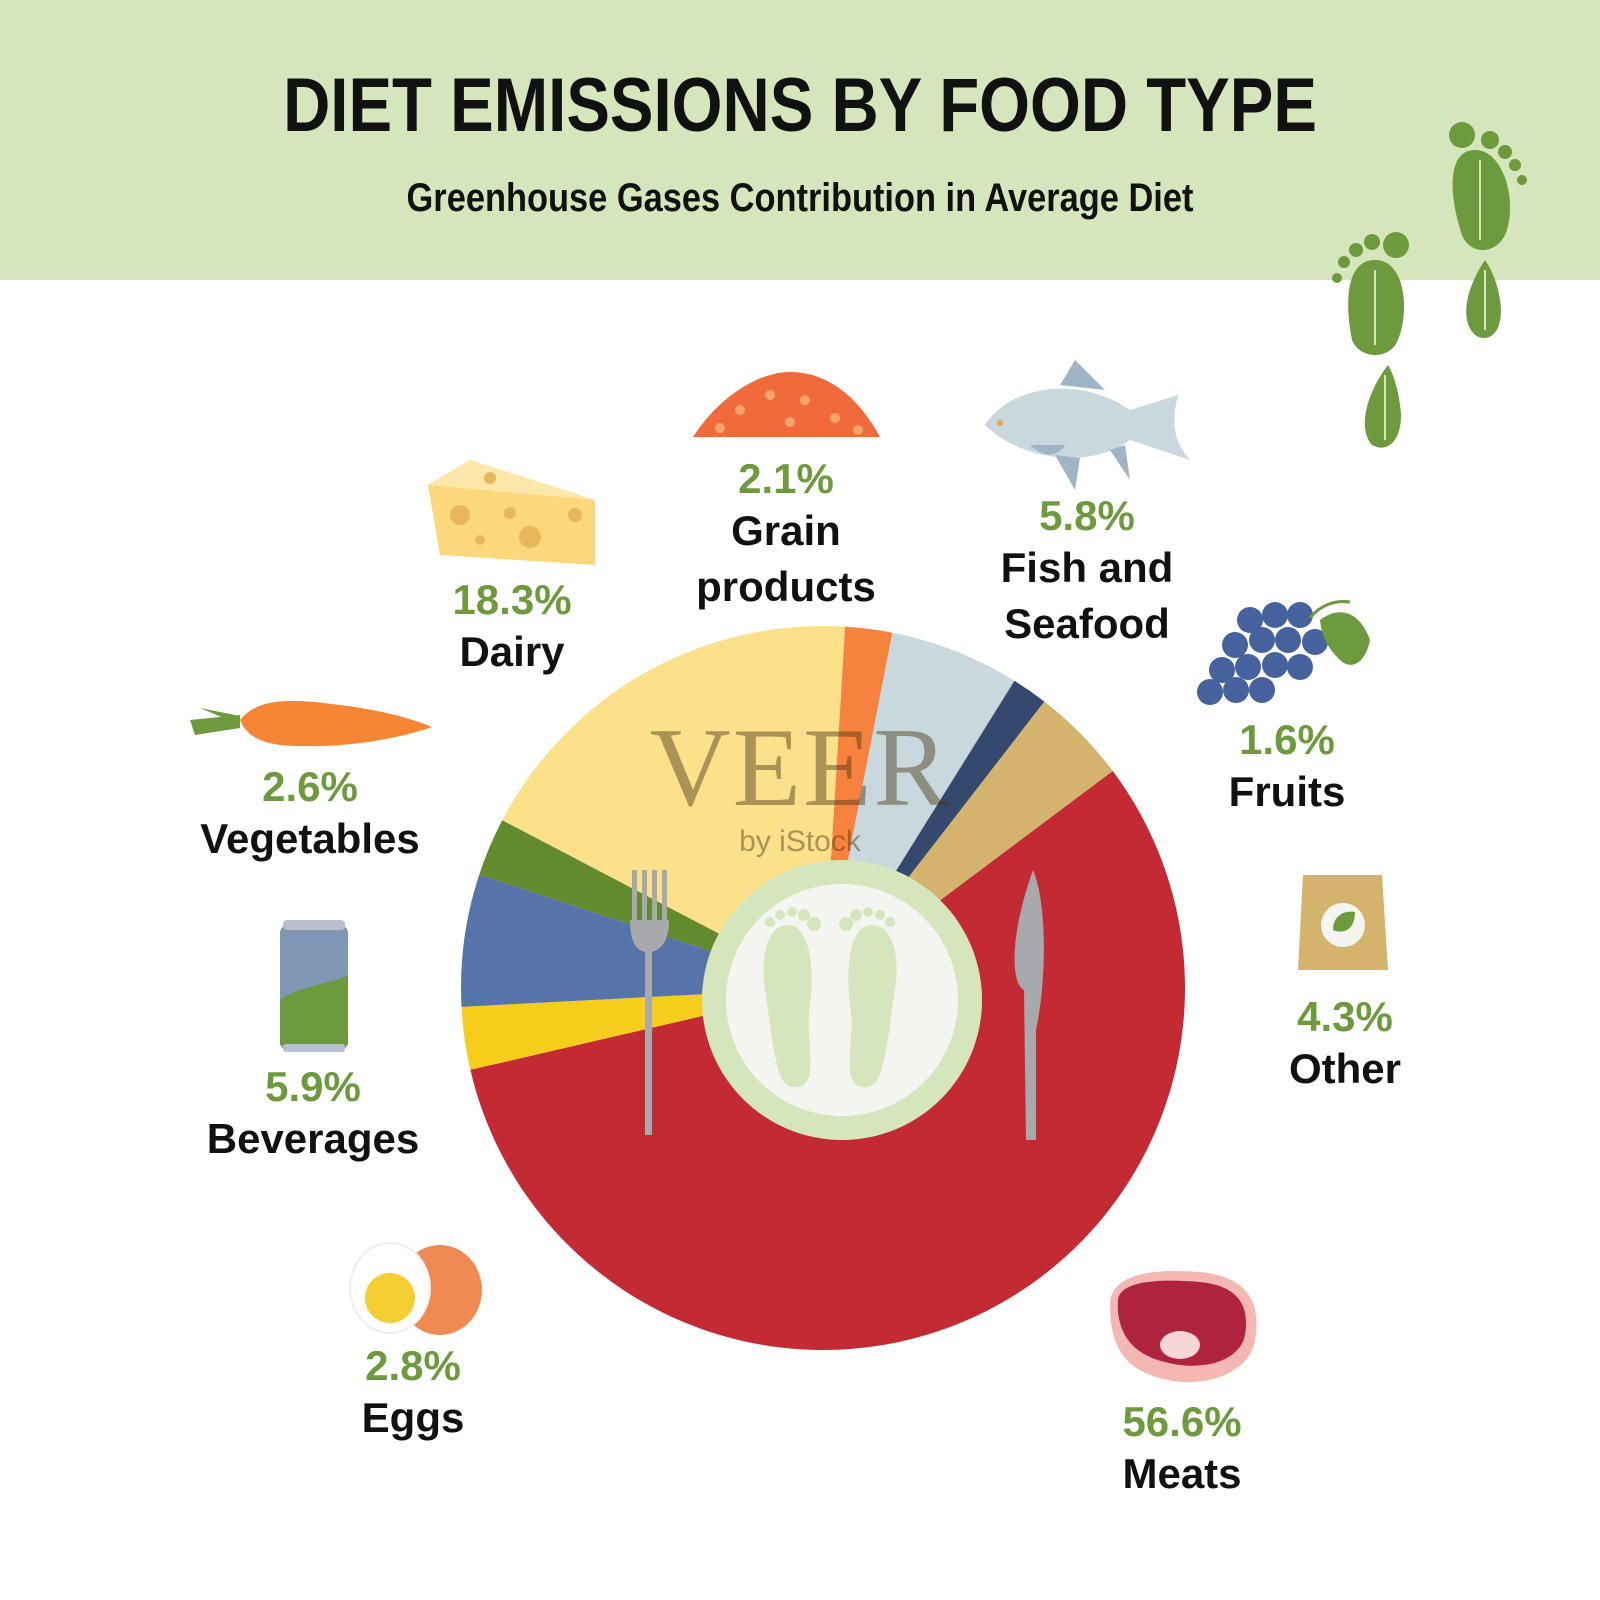 The width and height of the screenshot is (1600, 1600). I want to click on grain-pile-icon, so click(786, 404).